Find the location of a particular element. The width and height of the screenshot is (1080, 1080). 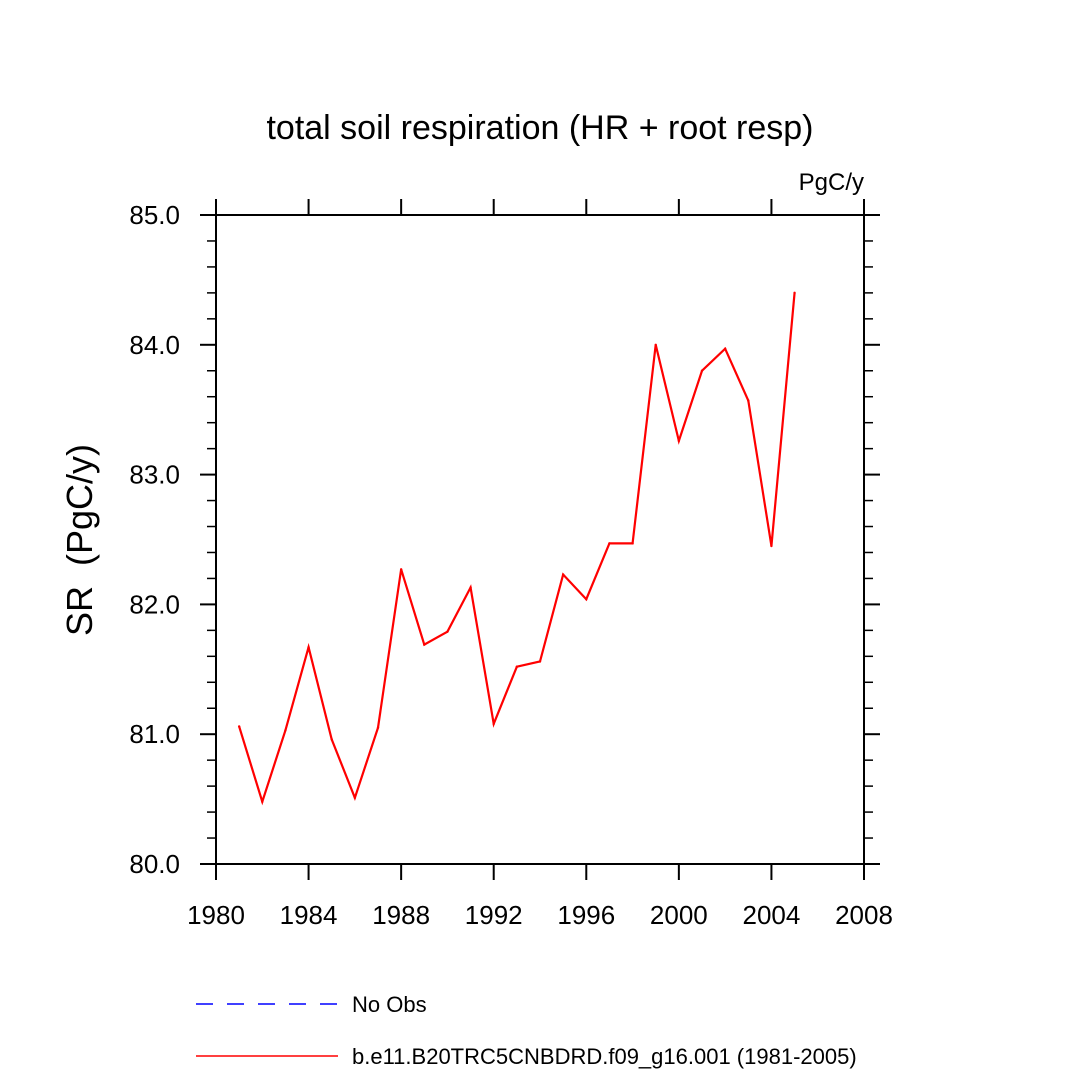

y-axis-label: SR (PgC/y) is located at coordinates (79, 540).